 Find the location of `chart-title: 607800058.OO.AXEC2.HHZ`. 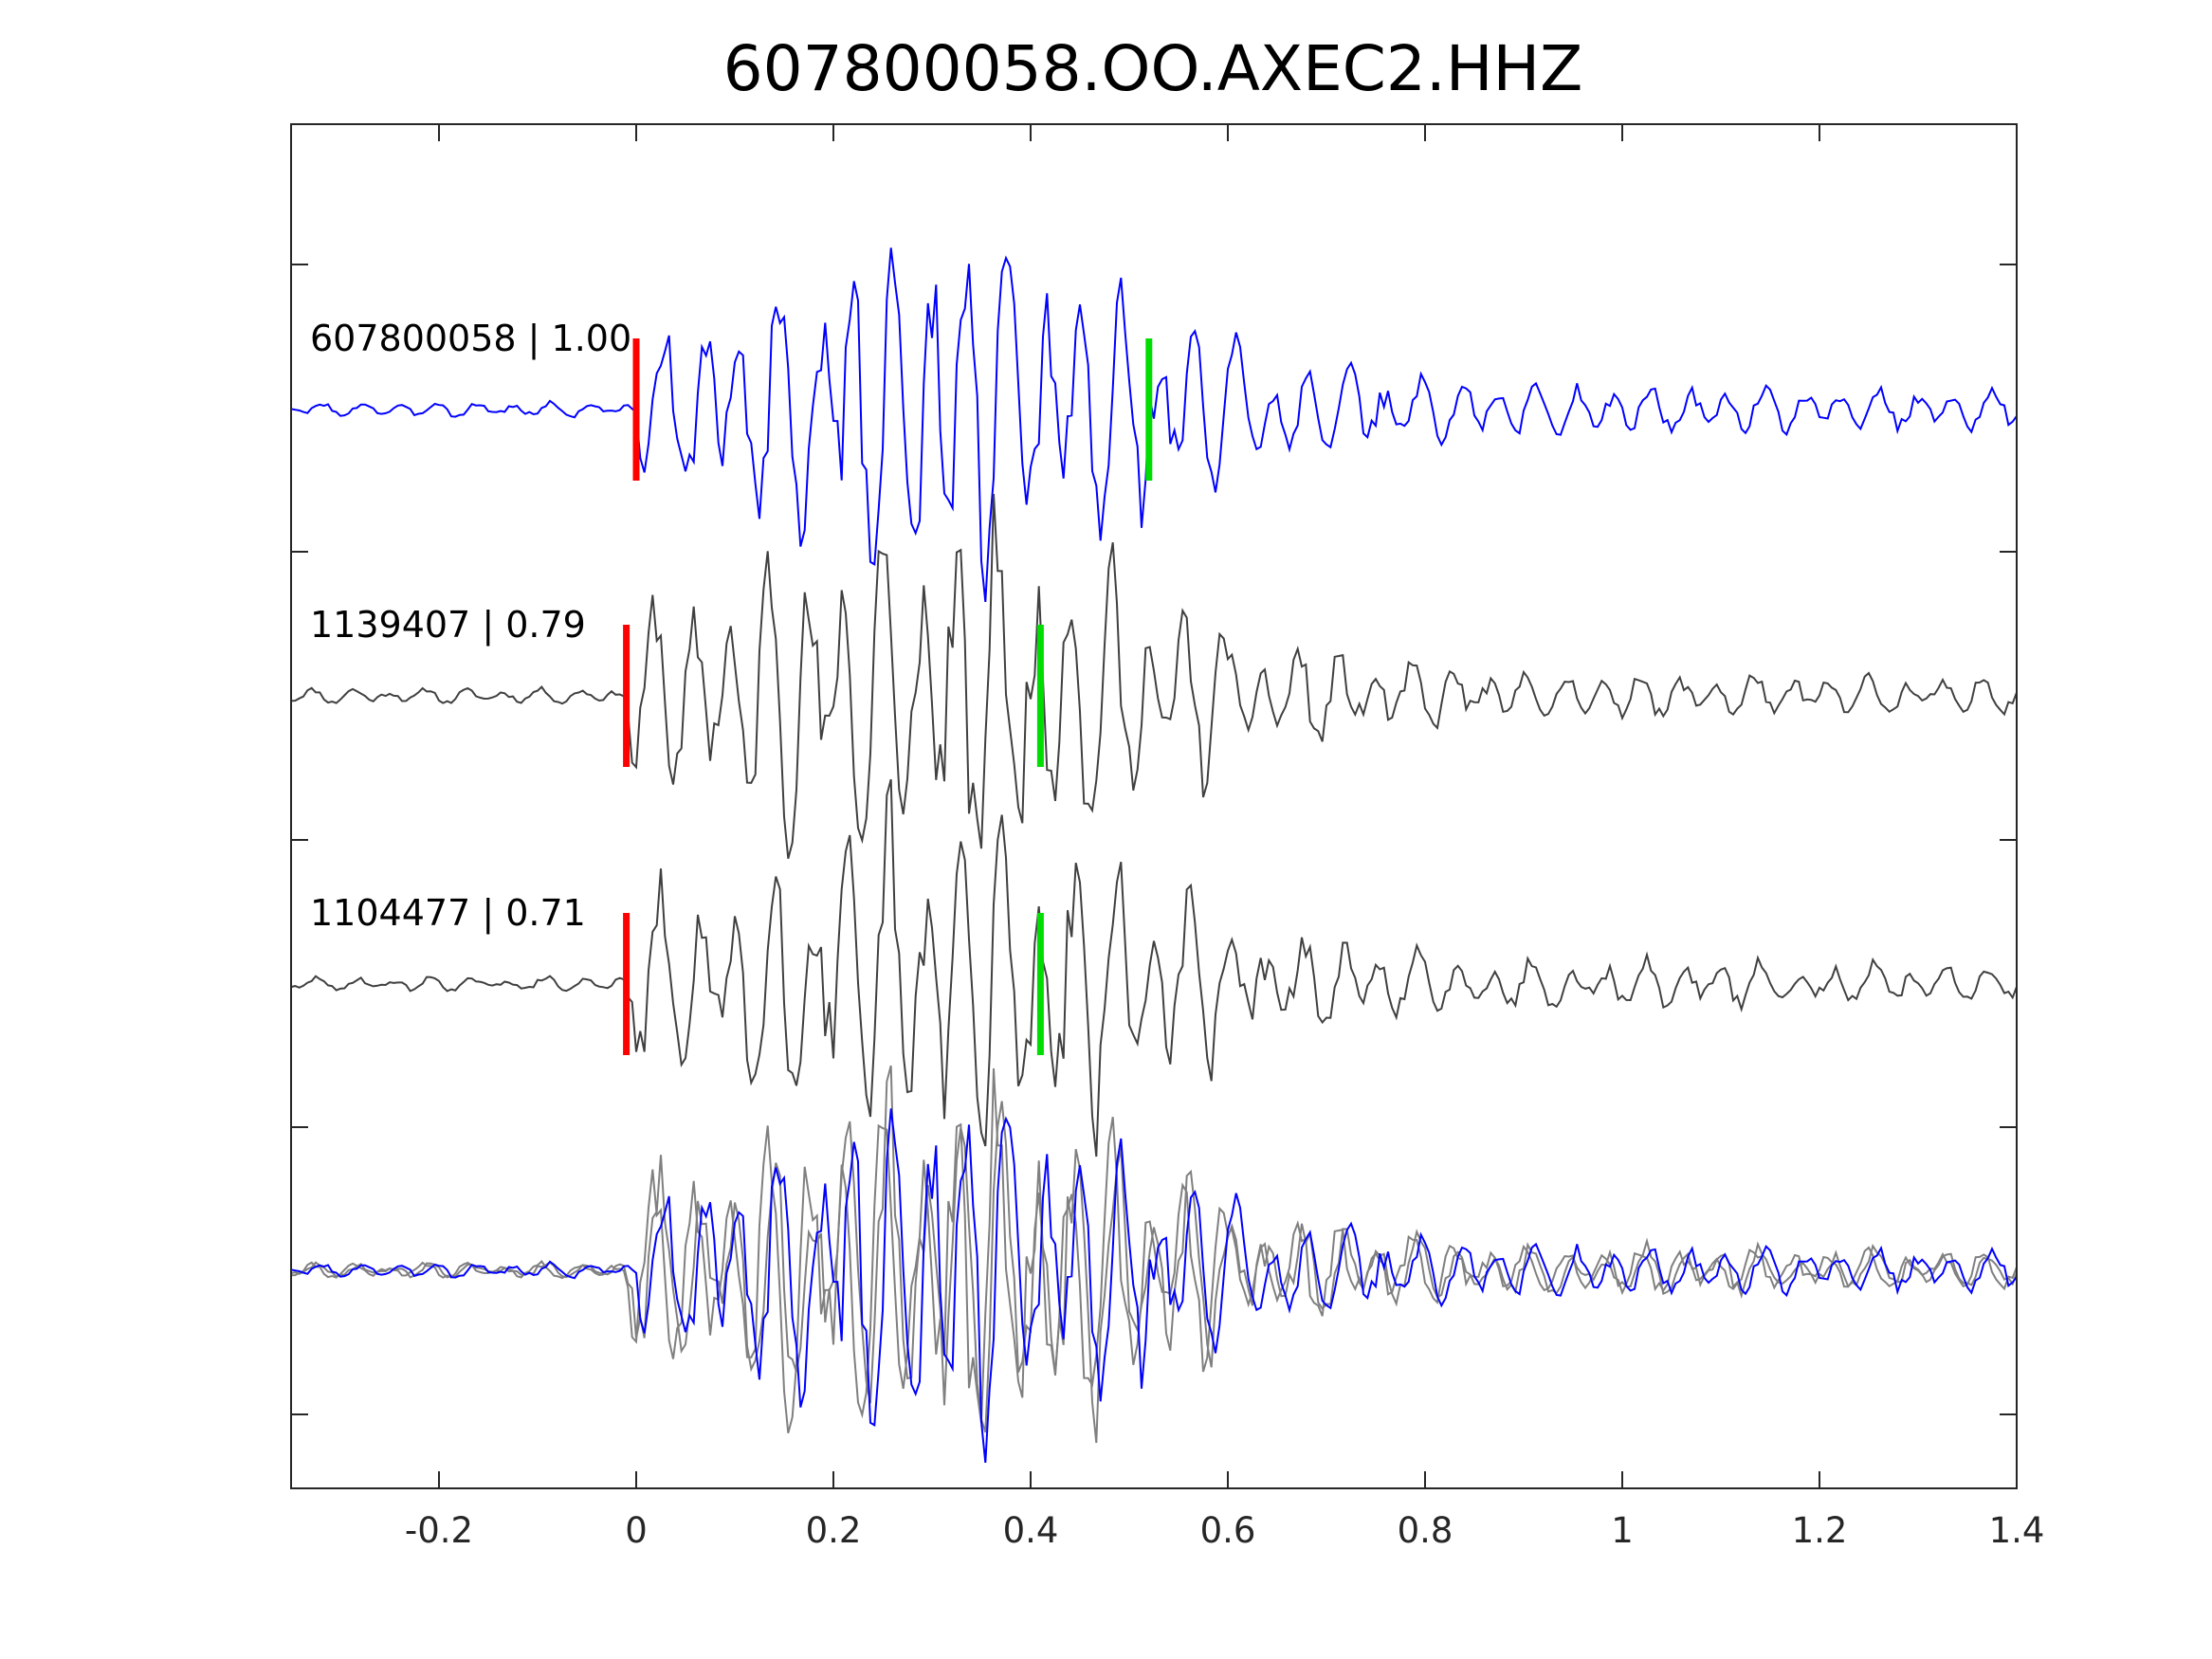

chart-title: 607800058.OO.AXEC2.HHZ is located at coordinates (1153, 68).